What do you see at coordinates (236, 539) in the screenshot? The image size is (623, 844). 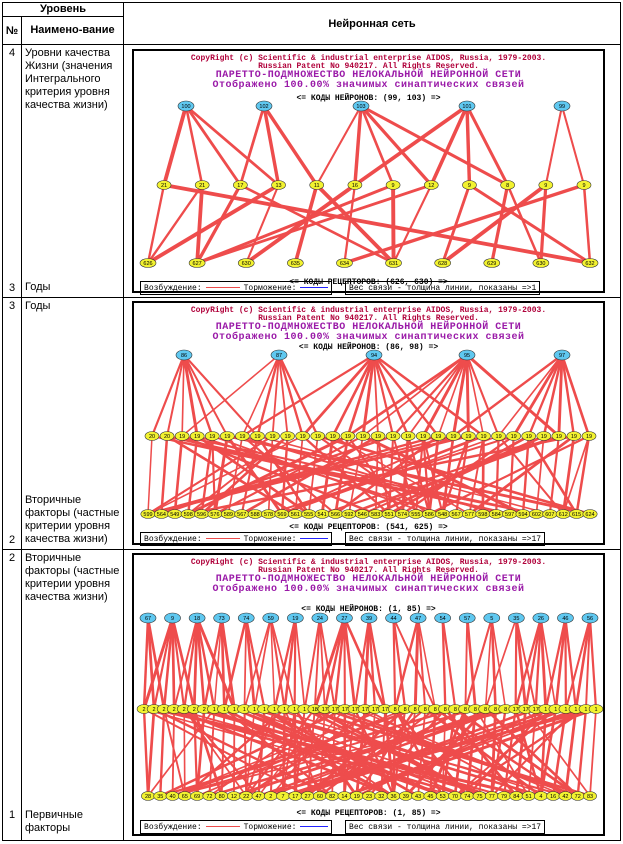 I see `excitation-inhibition-legend: Возбуждение: Торможение:` at bounding box center [236, 539].